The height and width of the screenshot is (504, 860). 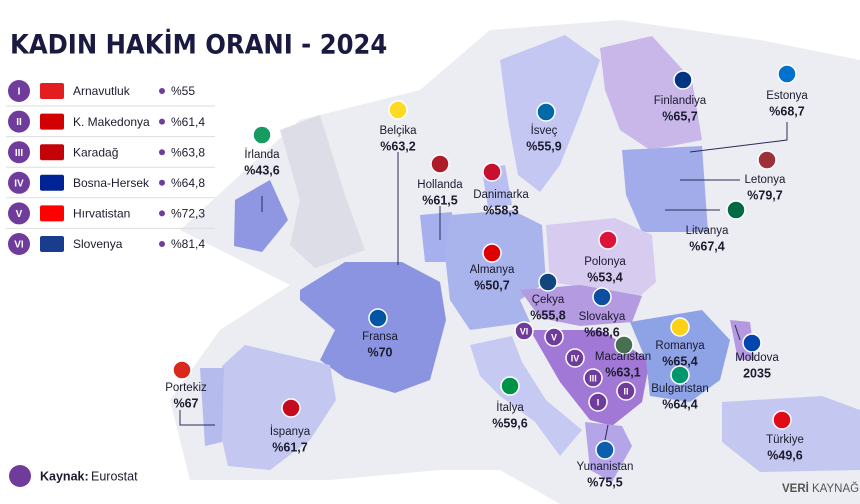 I want to click on country-value: %70, so click(x=379, y=352).